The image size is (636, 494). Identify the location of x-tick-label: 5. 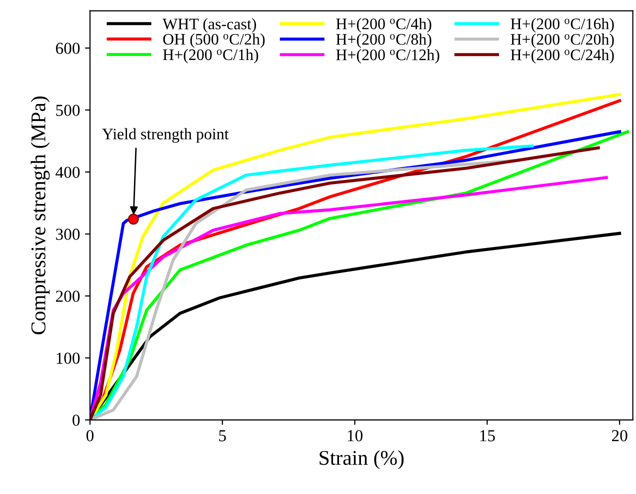
(222, 436).